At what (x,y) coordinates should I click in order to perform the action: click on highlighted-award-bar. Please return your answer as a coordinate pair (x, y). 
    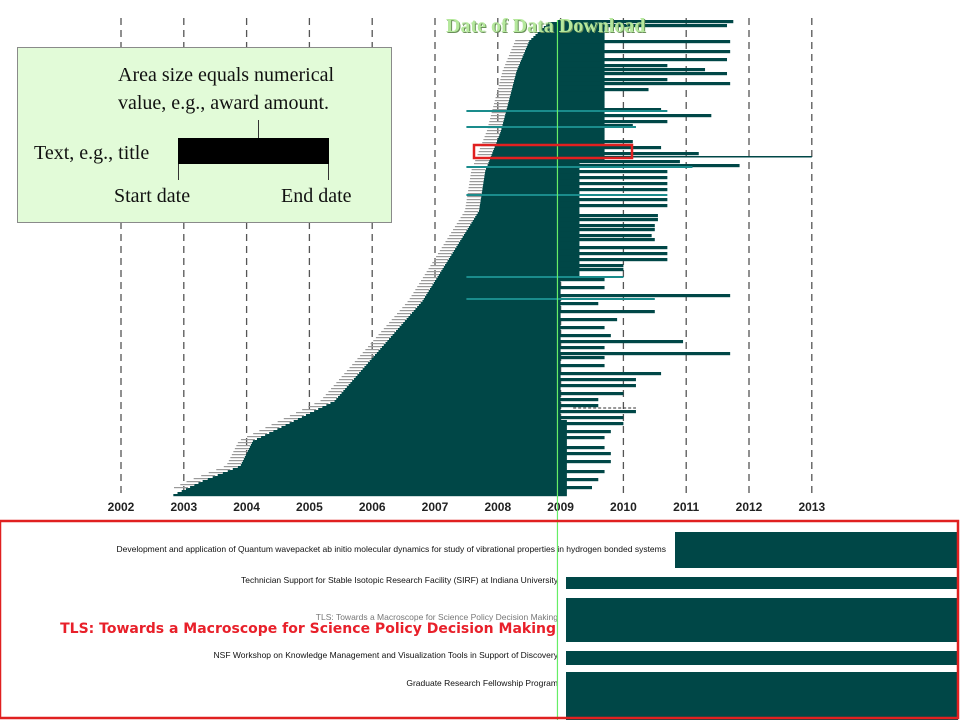
    Looking at the image, I should click on (551, 127).